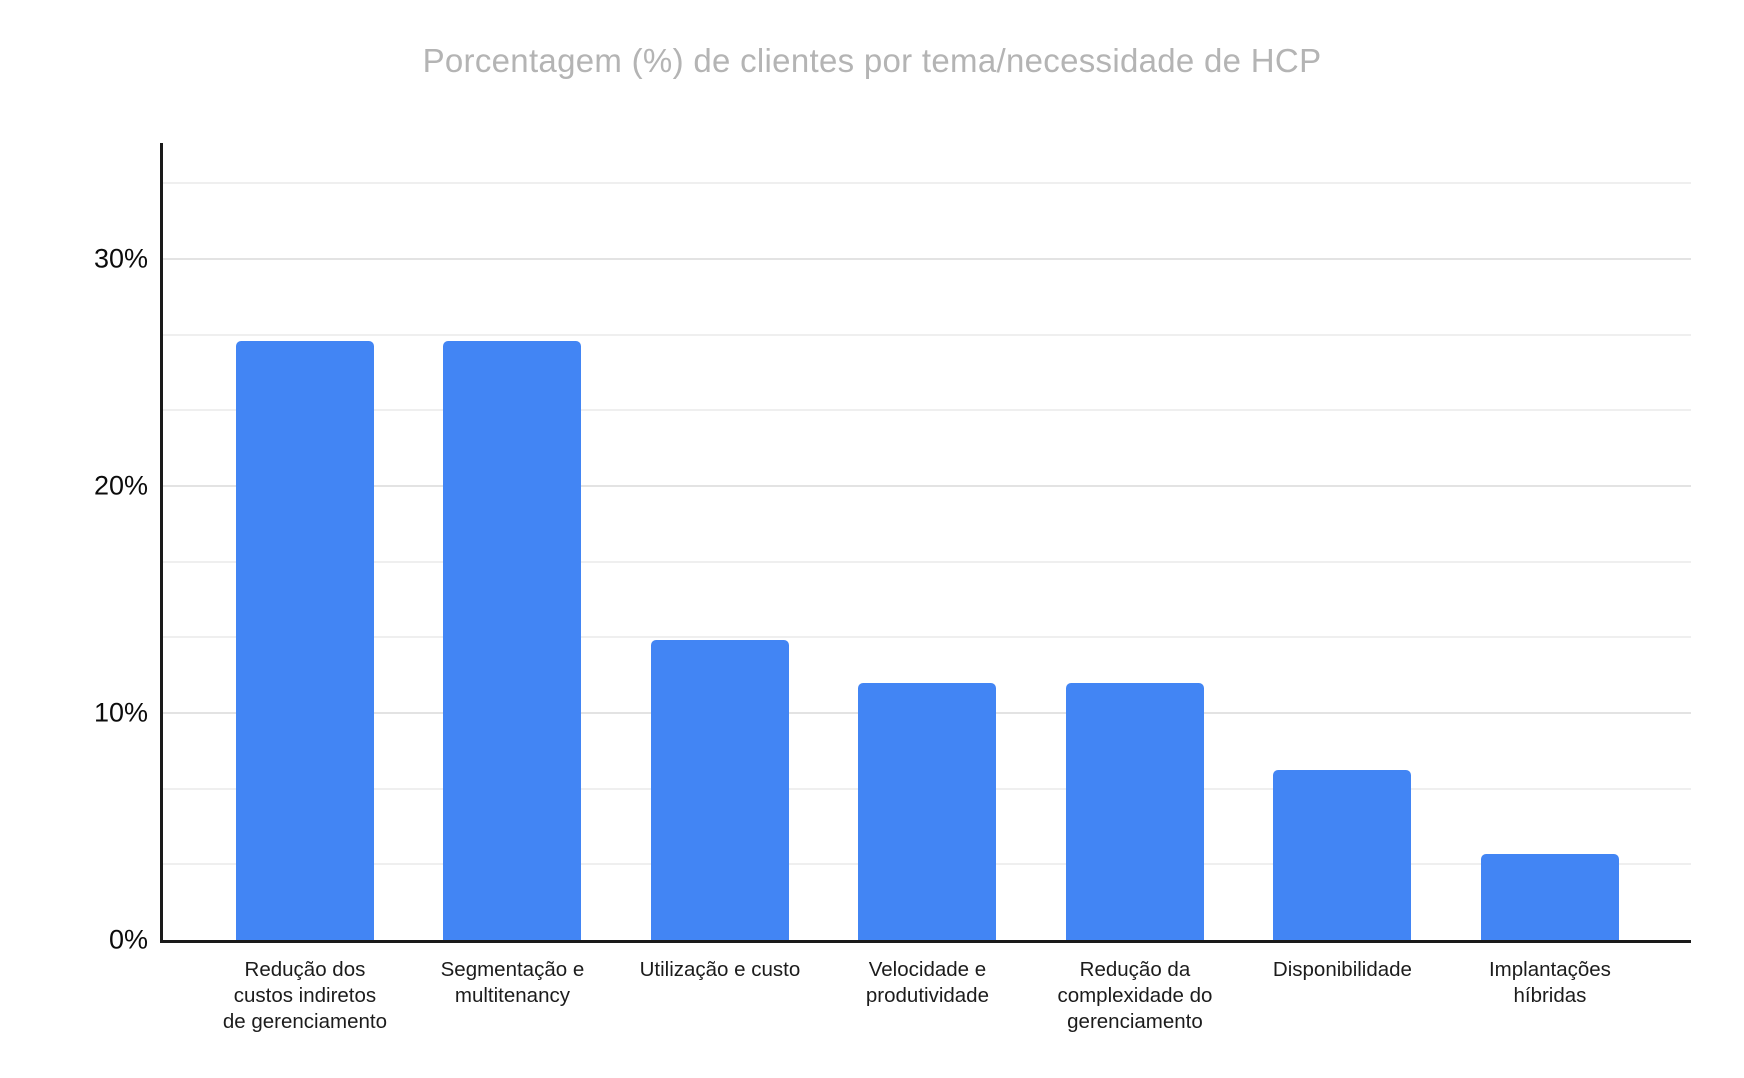  What do you see at coordinates (120, 485) in the screenshot?
I see `y-axis-tick-label: 20%` at bounding box center [120, 485].